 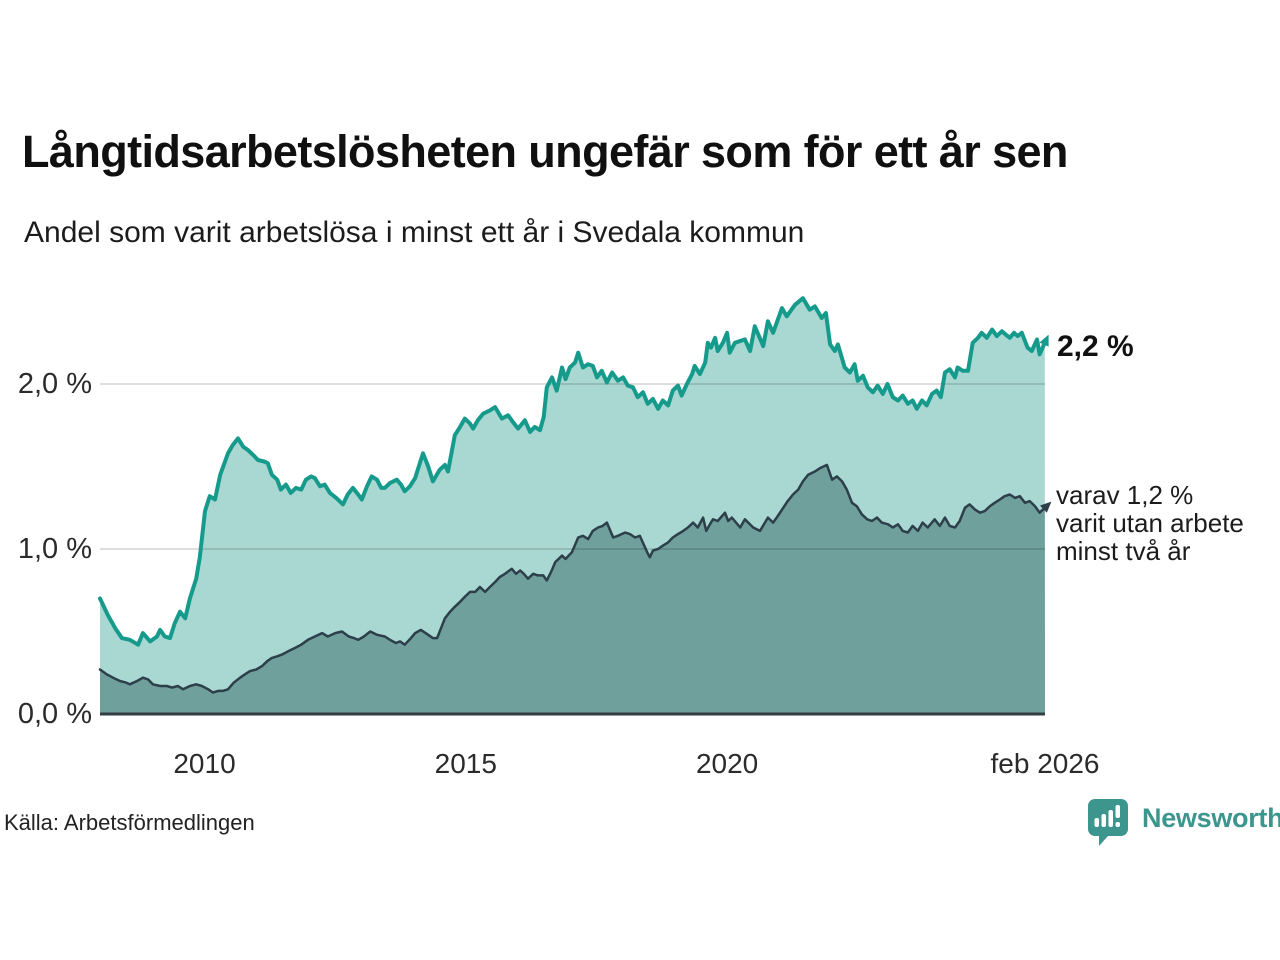 What do you see at coordinates (54, 714) in the screenshot?
I see `y-tick-label: 0,0 %` at bounding box center [54, 714].